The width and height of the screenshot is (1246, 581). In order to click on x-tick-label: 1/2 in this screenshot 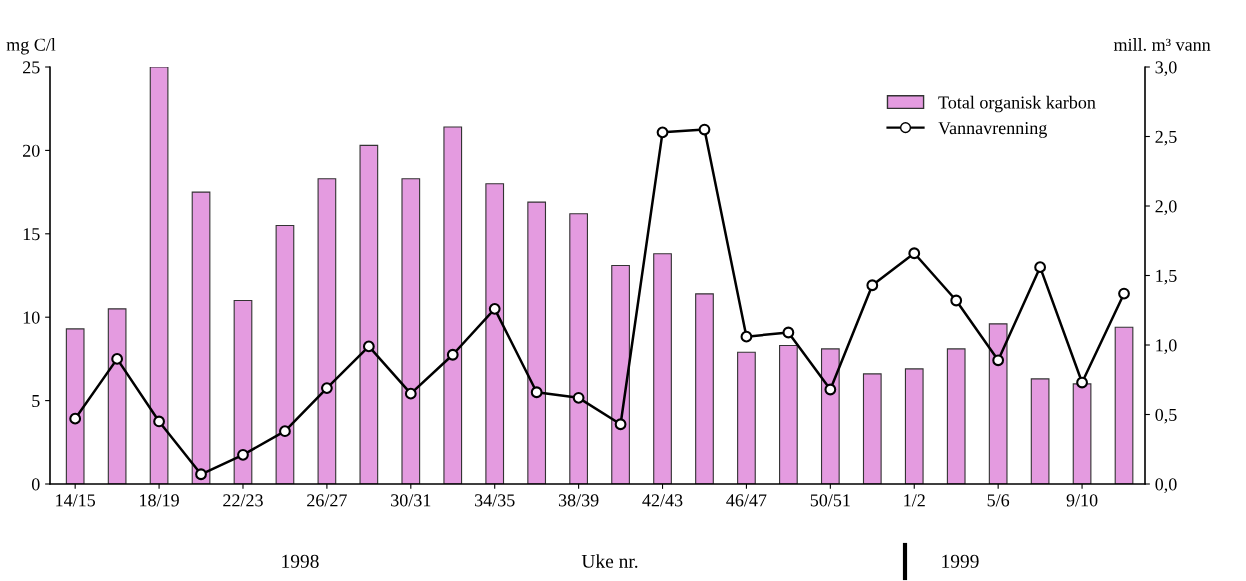, I will do `click(914, 500)`.